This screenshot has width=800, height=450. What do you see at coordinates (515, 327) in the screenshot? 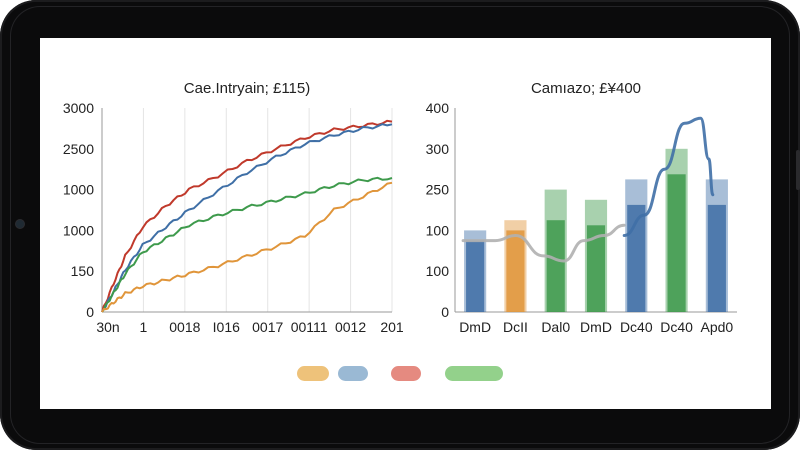
I see `bar-chart-x-tick-label: DcII` at bounding box center [515, 327].